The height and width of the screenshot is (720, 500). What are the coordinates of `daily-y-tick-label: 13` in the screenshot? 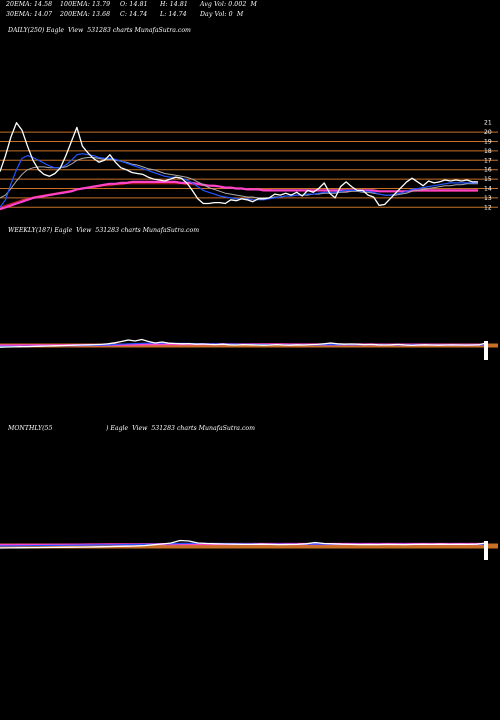 It's located at (488, 198).